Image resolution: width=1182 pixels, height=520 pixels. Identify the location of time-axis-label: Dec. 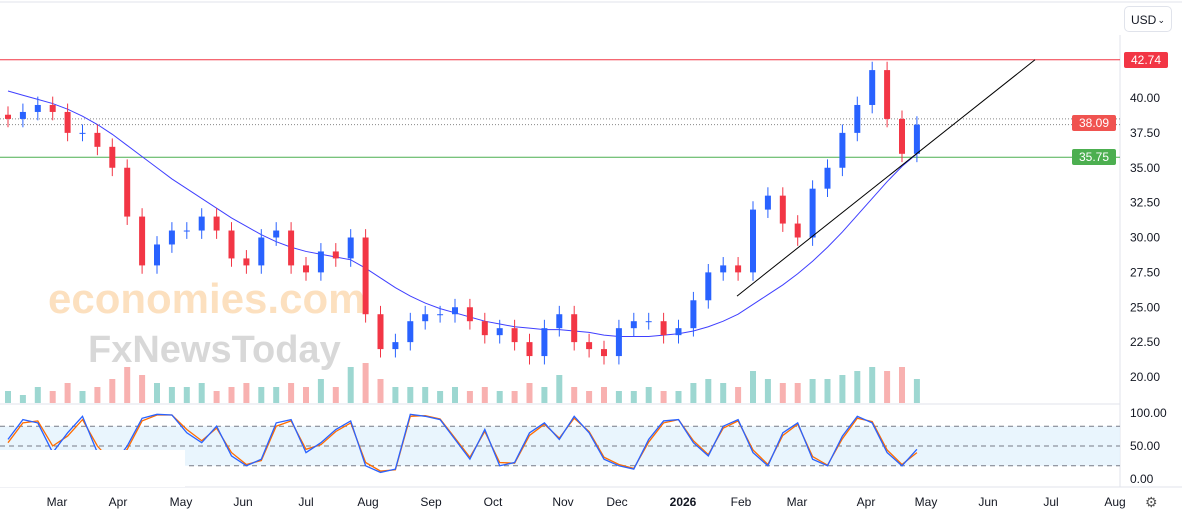
(616, 502).